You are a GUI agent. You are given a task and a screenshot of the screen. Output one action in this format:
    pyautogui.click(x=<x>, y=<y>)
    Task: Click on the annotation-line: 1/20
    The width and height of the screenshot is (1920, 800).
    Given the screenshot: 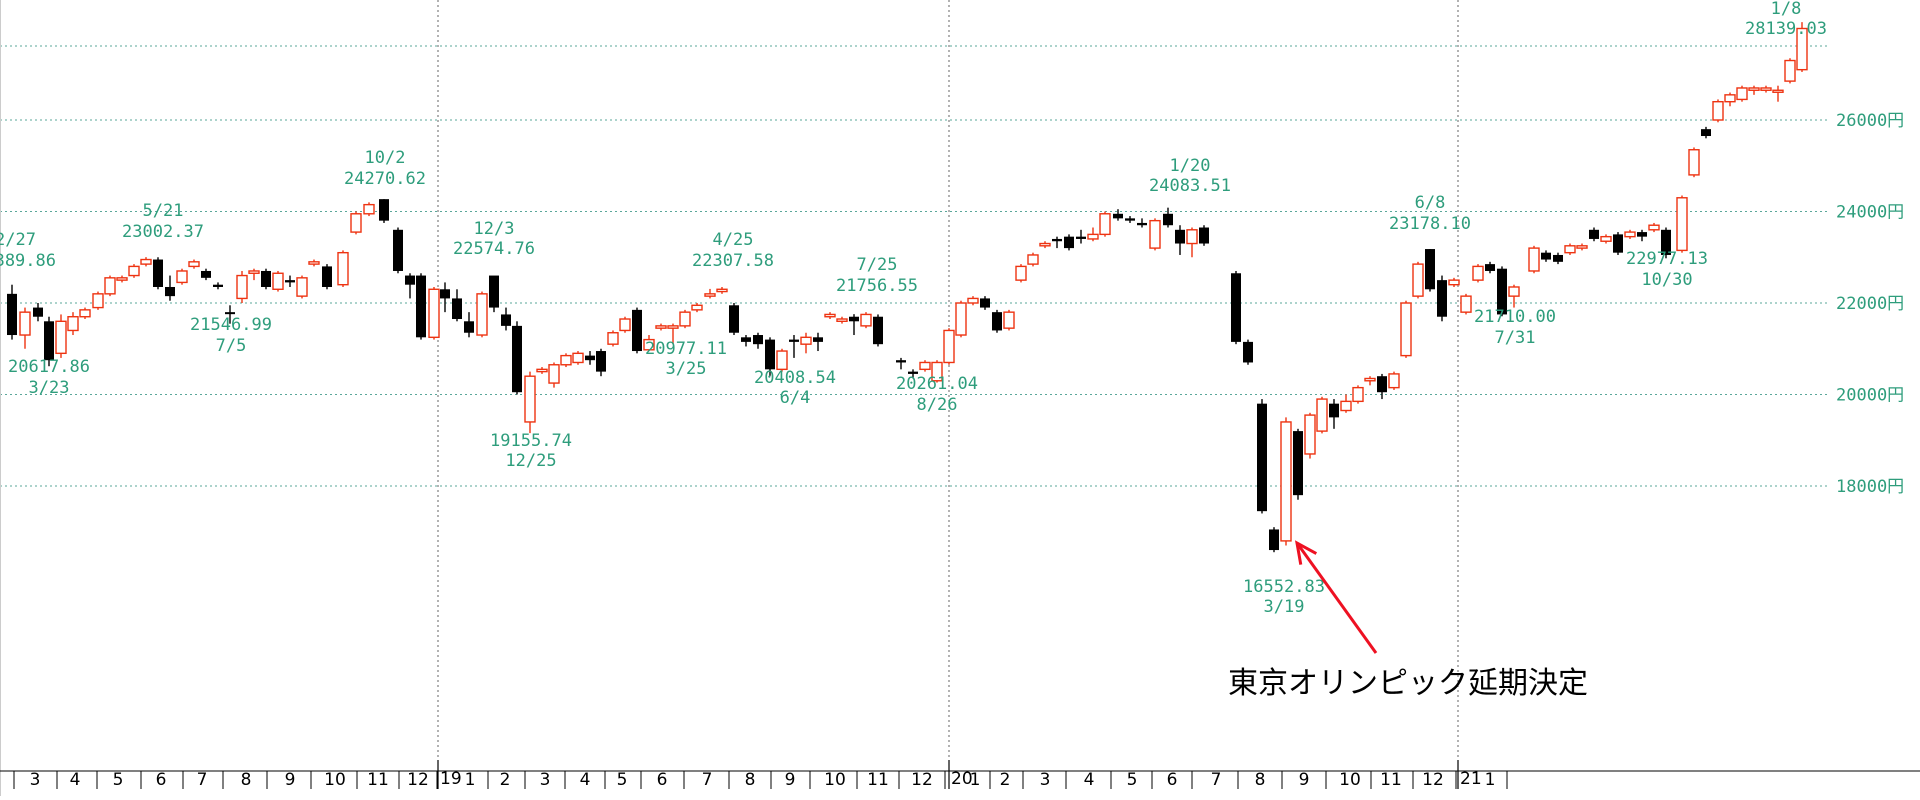 What is the action you would take?
    pyautogui.click(x=1190, y=166)
    